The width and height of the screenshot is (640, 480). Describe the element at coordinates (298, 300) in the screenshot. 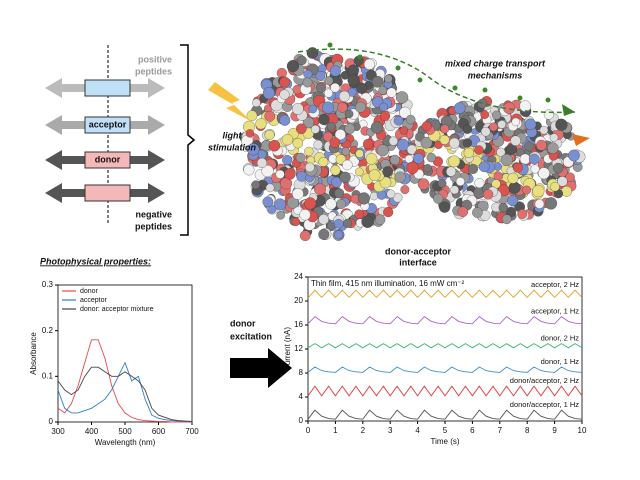

I see `y-tick-label: 20` at that location.